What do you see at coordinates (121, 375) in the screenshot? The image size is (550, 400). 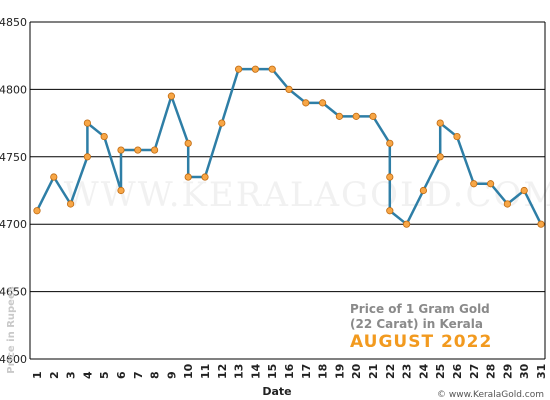 I see `x-tick-label: 6` at bounding box center [121, 375].